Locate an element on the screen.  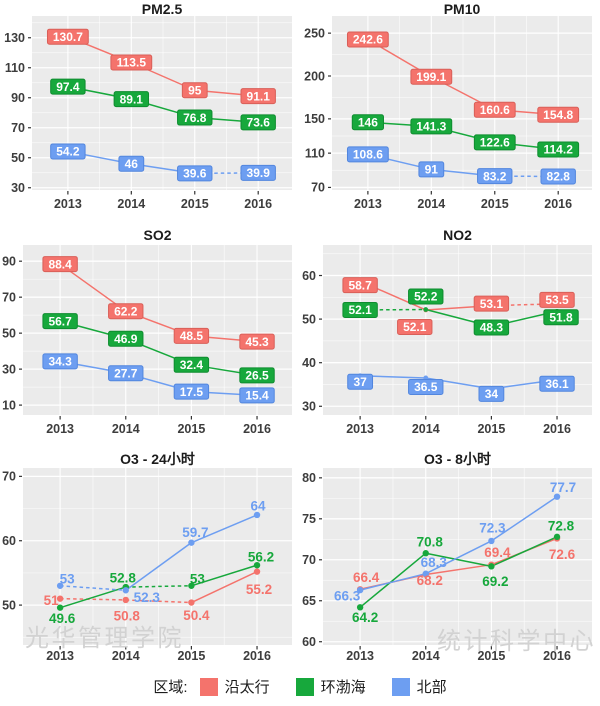
legend-swatch-blue is located at coordinates (400, 686).